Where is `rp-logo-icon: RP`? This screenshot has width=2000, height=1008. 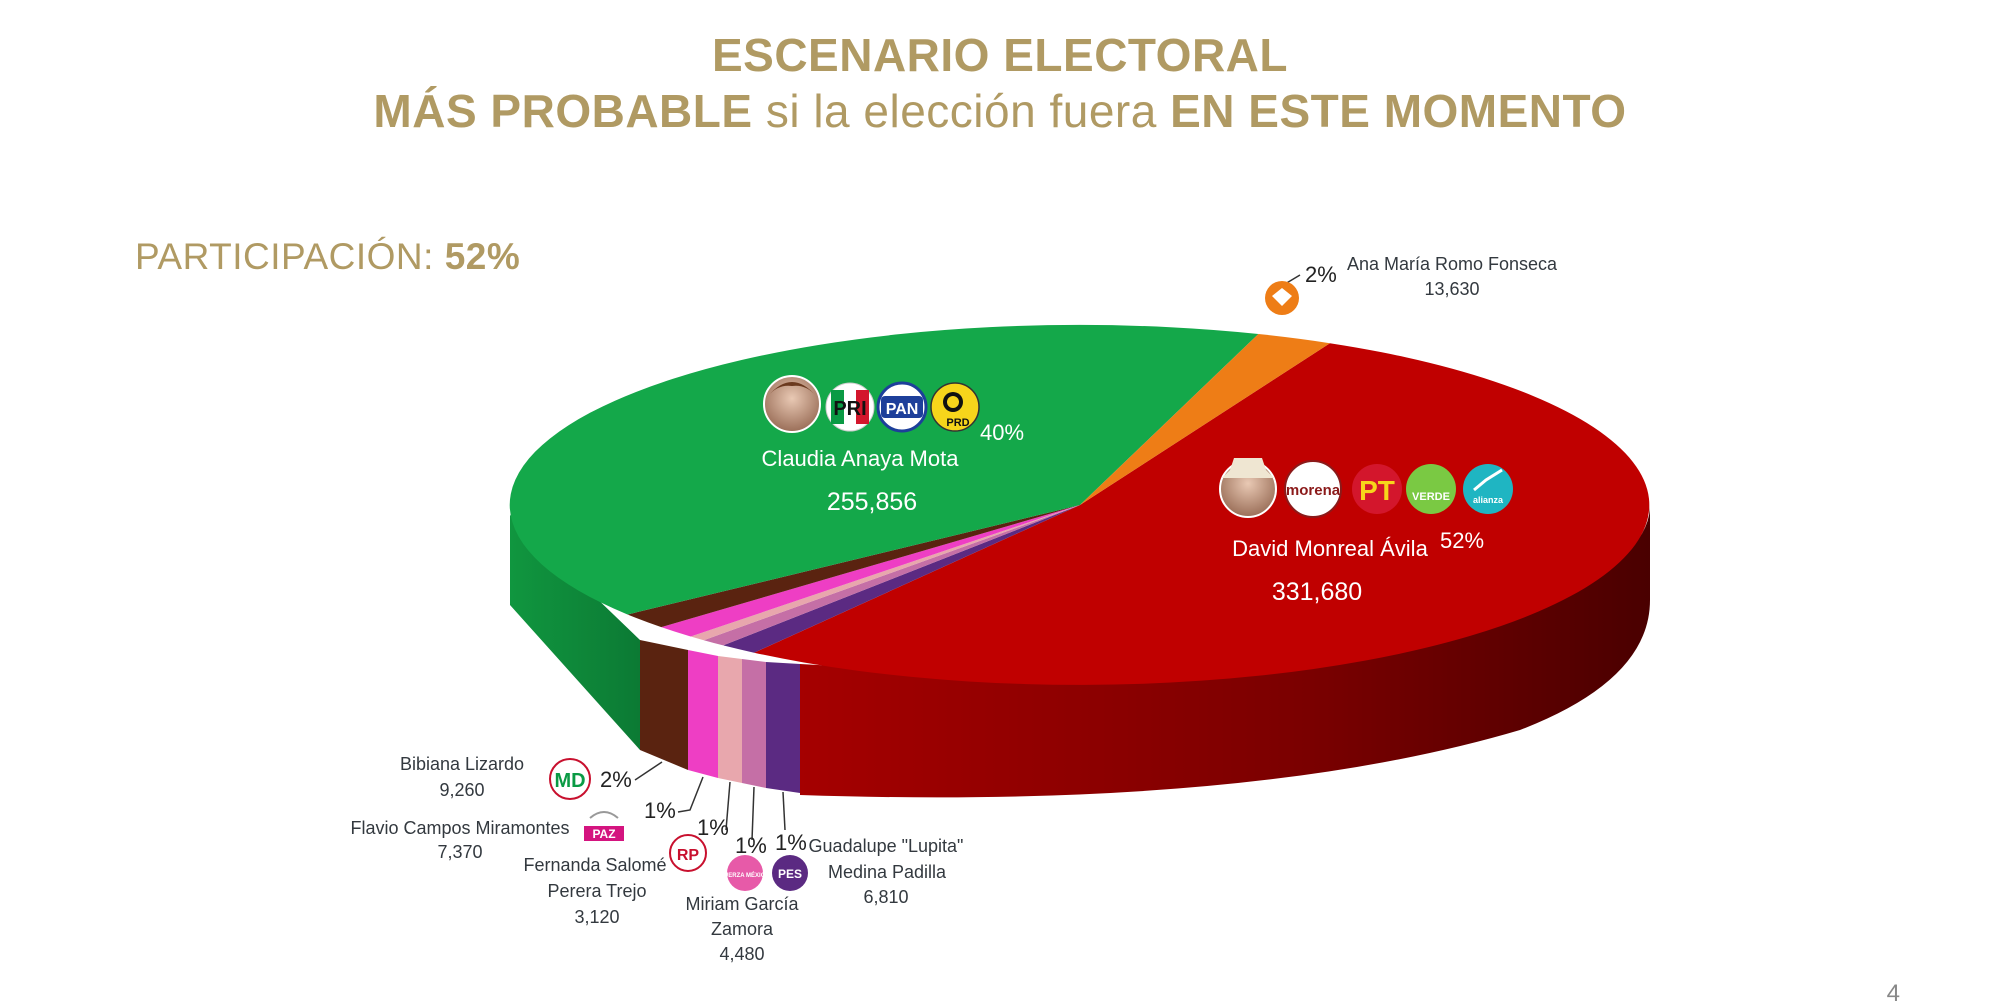
rp-logo-icon: RP is located at coordinates (688, 853).